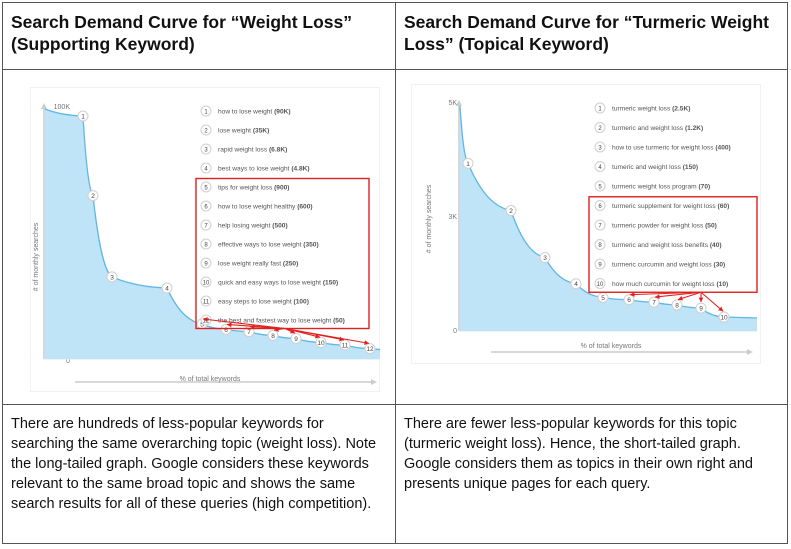 The width and height of the screenshot is (791, 549). What do you see at coordinates (750, 352) in the screenshot?
I see `x-axis-arrowhead` at bounding box center [750, 352].